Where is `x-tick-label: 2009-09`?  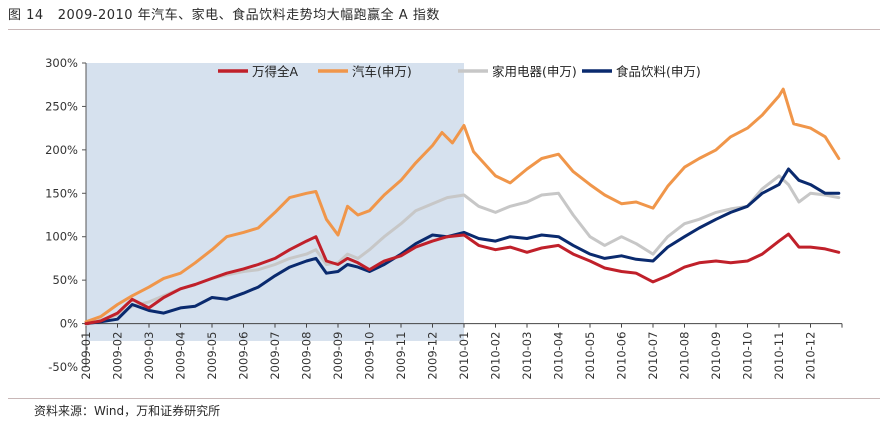
x-tick-label: 2009-09 is located at coordinates (338, 356).